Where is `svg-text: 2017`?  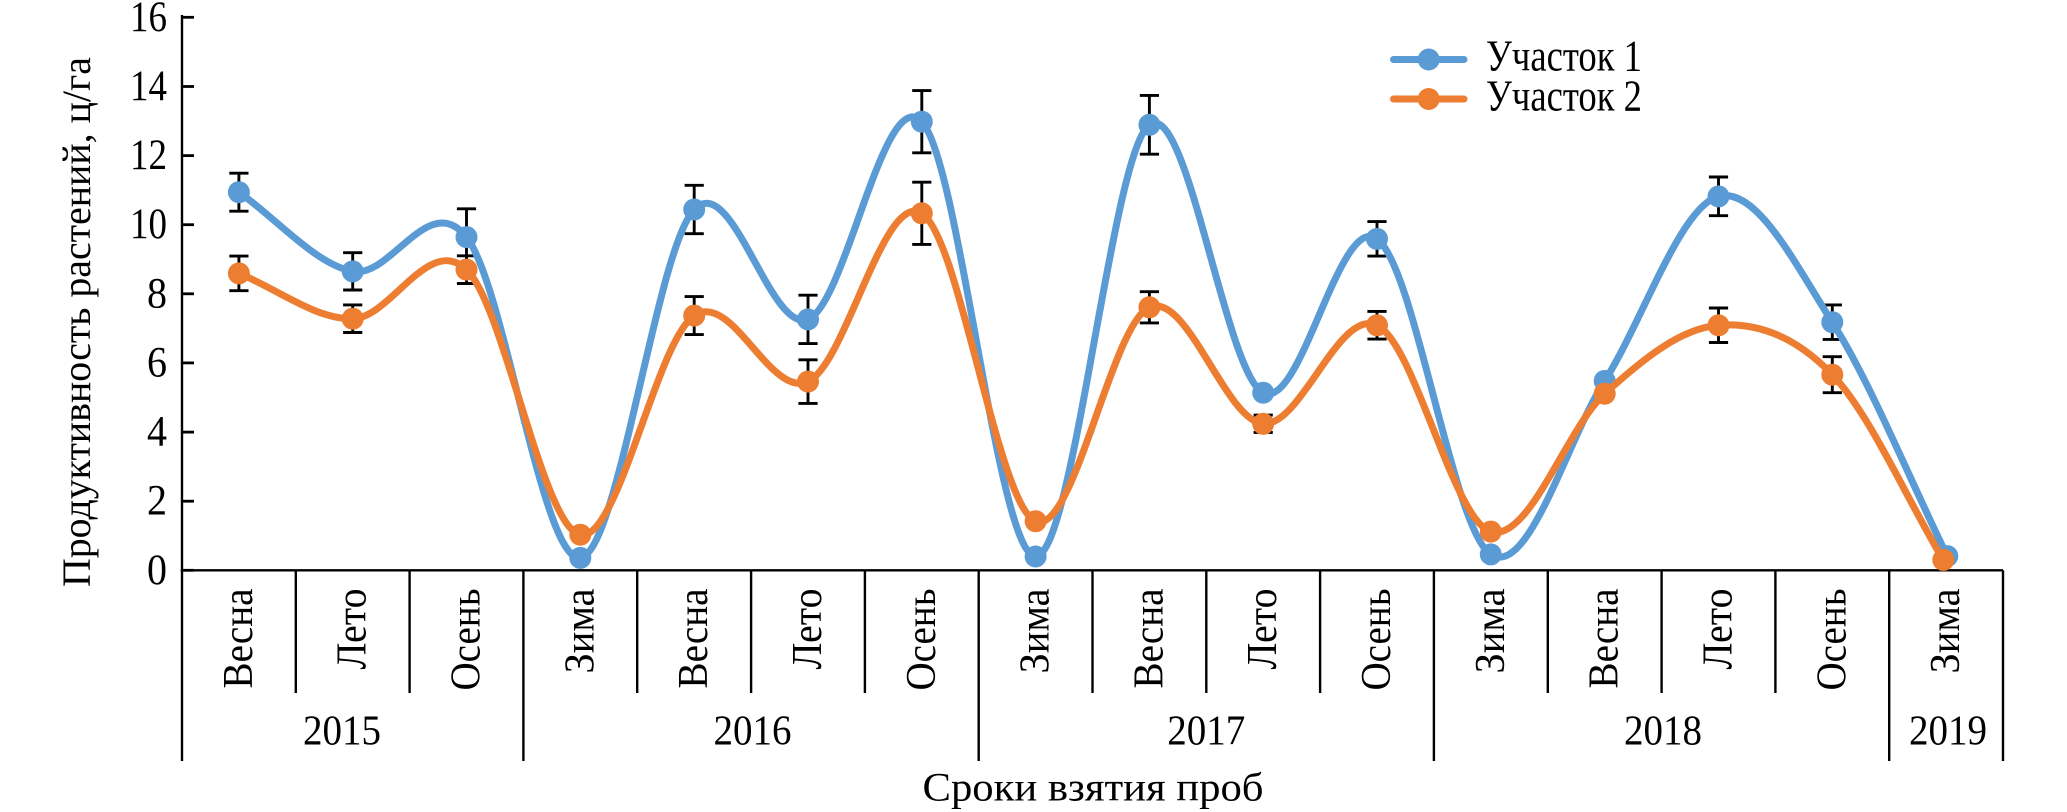
svg-text: 2017 is located at coordinates (1206, 732).